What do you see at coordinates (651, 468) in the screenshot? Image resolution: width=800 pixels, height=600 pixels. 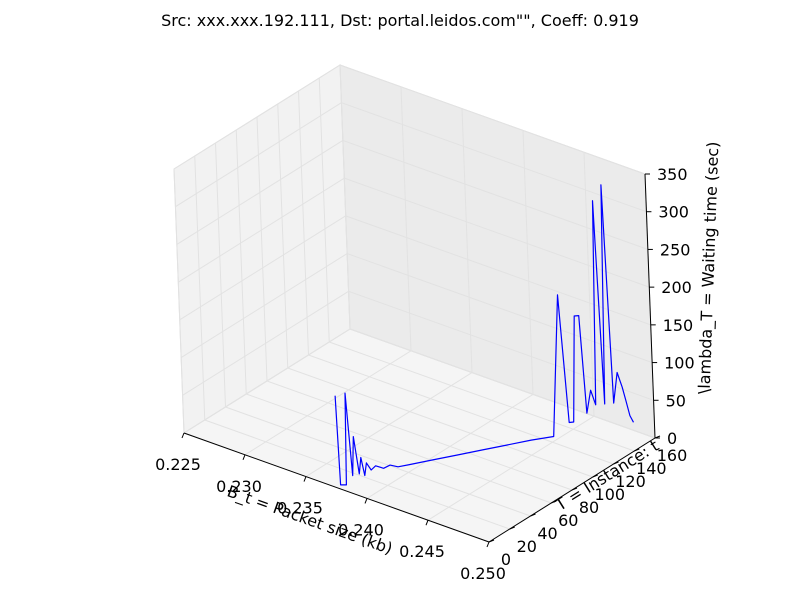 I see `y-tick-label: 140` at bounding box center [651, 468].